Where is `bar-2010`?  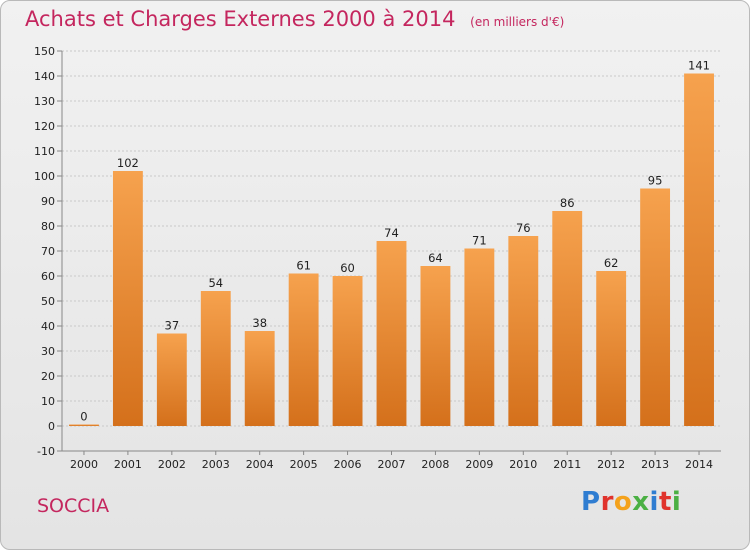 bar-2010 is located at coordinates (523, 331).